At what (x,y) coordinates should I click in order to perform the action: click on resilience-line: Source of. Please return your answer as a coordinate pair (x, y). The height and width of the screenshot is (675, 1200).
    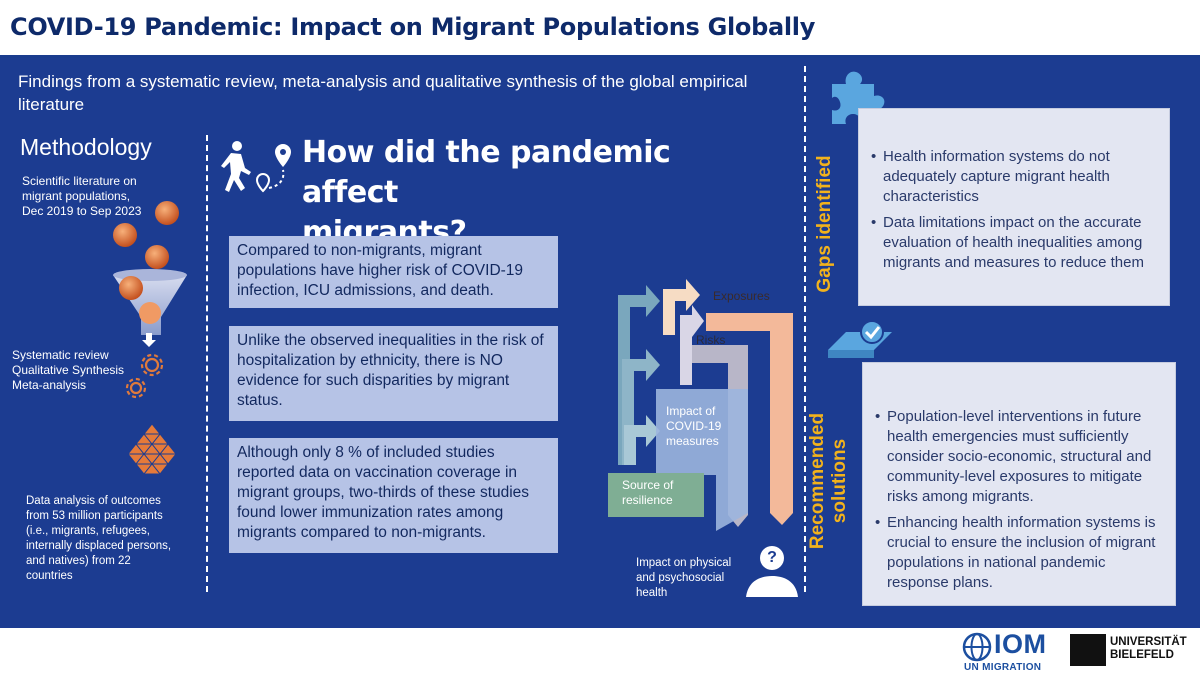
    Looking at the image, I should click on (648, 485).